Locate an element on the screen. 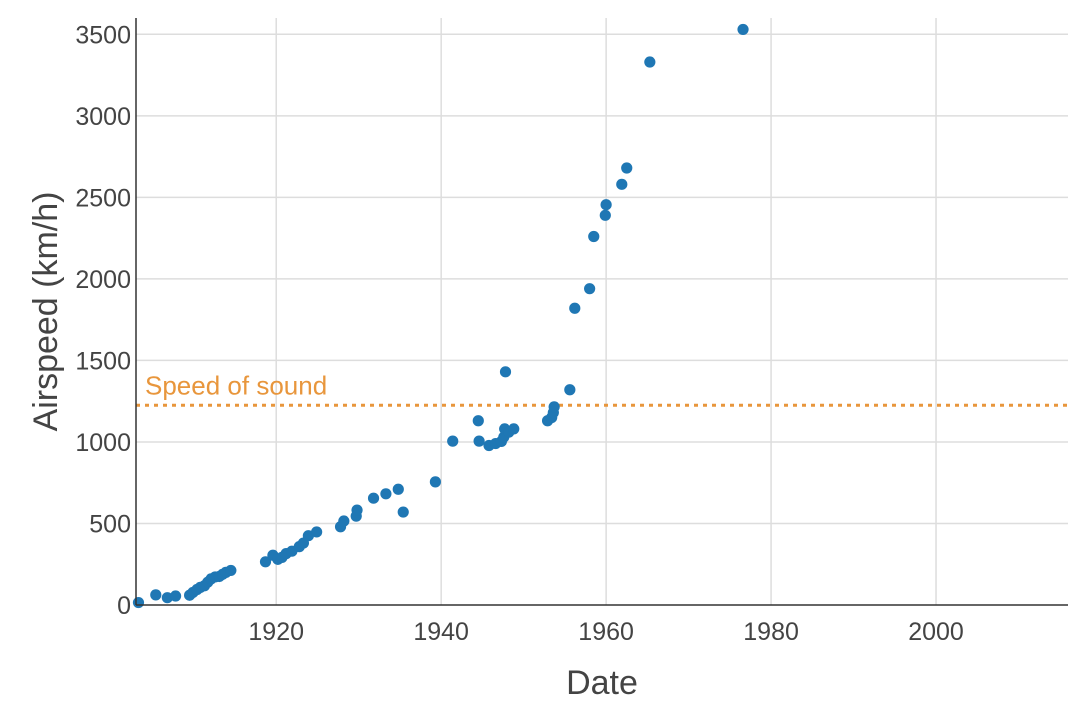 This screenshot has height=710, width=1080. x-tick-label: 2000 is located at coordinates (936, 632).